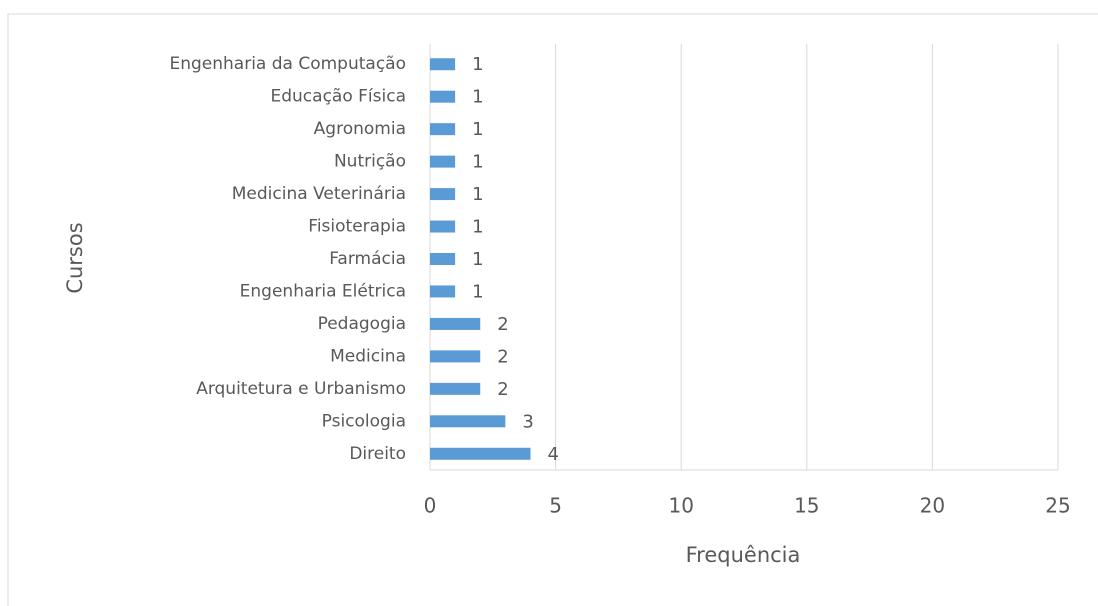  Describe the element at coordinates (743, 555) in the screenshot. I see `x-axis-label: Frequência` at that location.